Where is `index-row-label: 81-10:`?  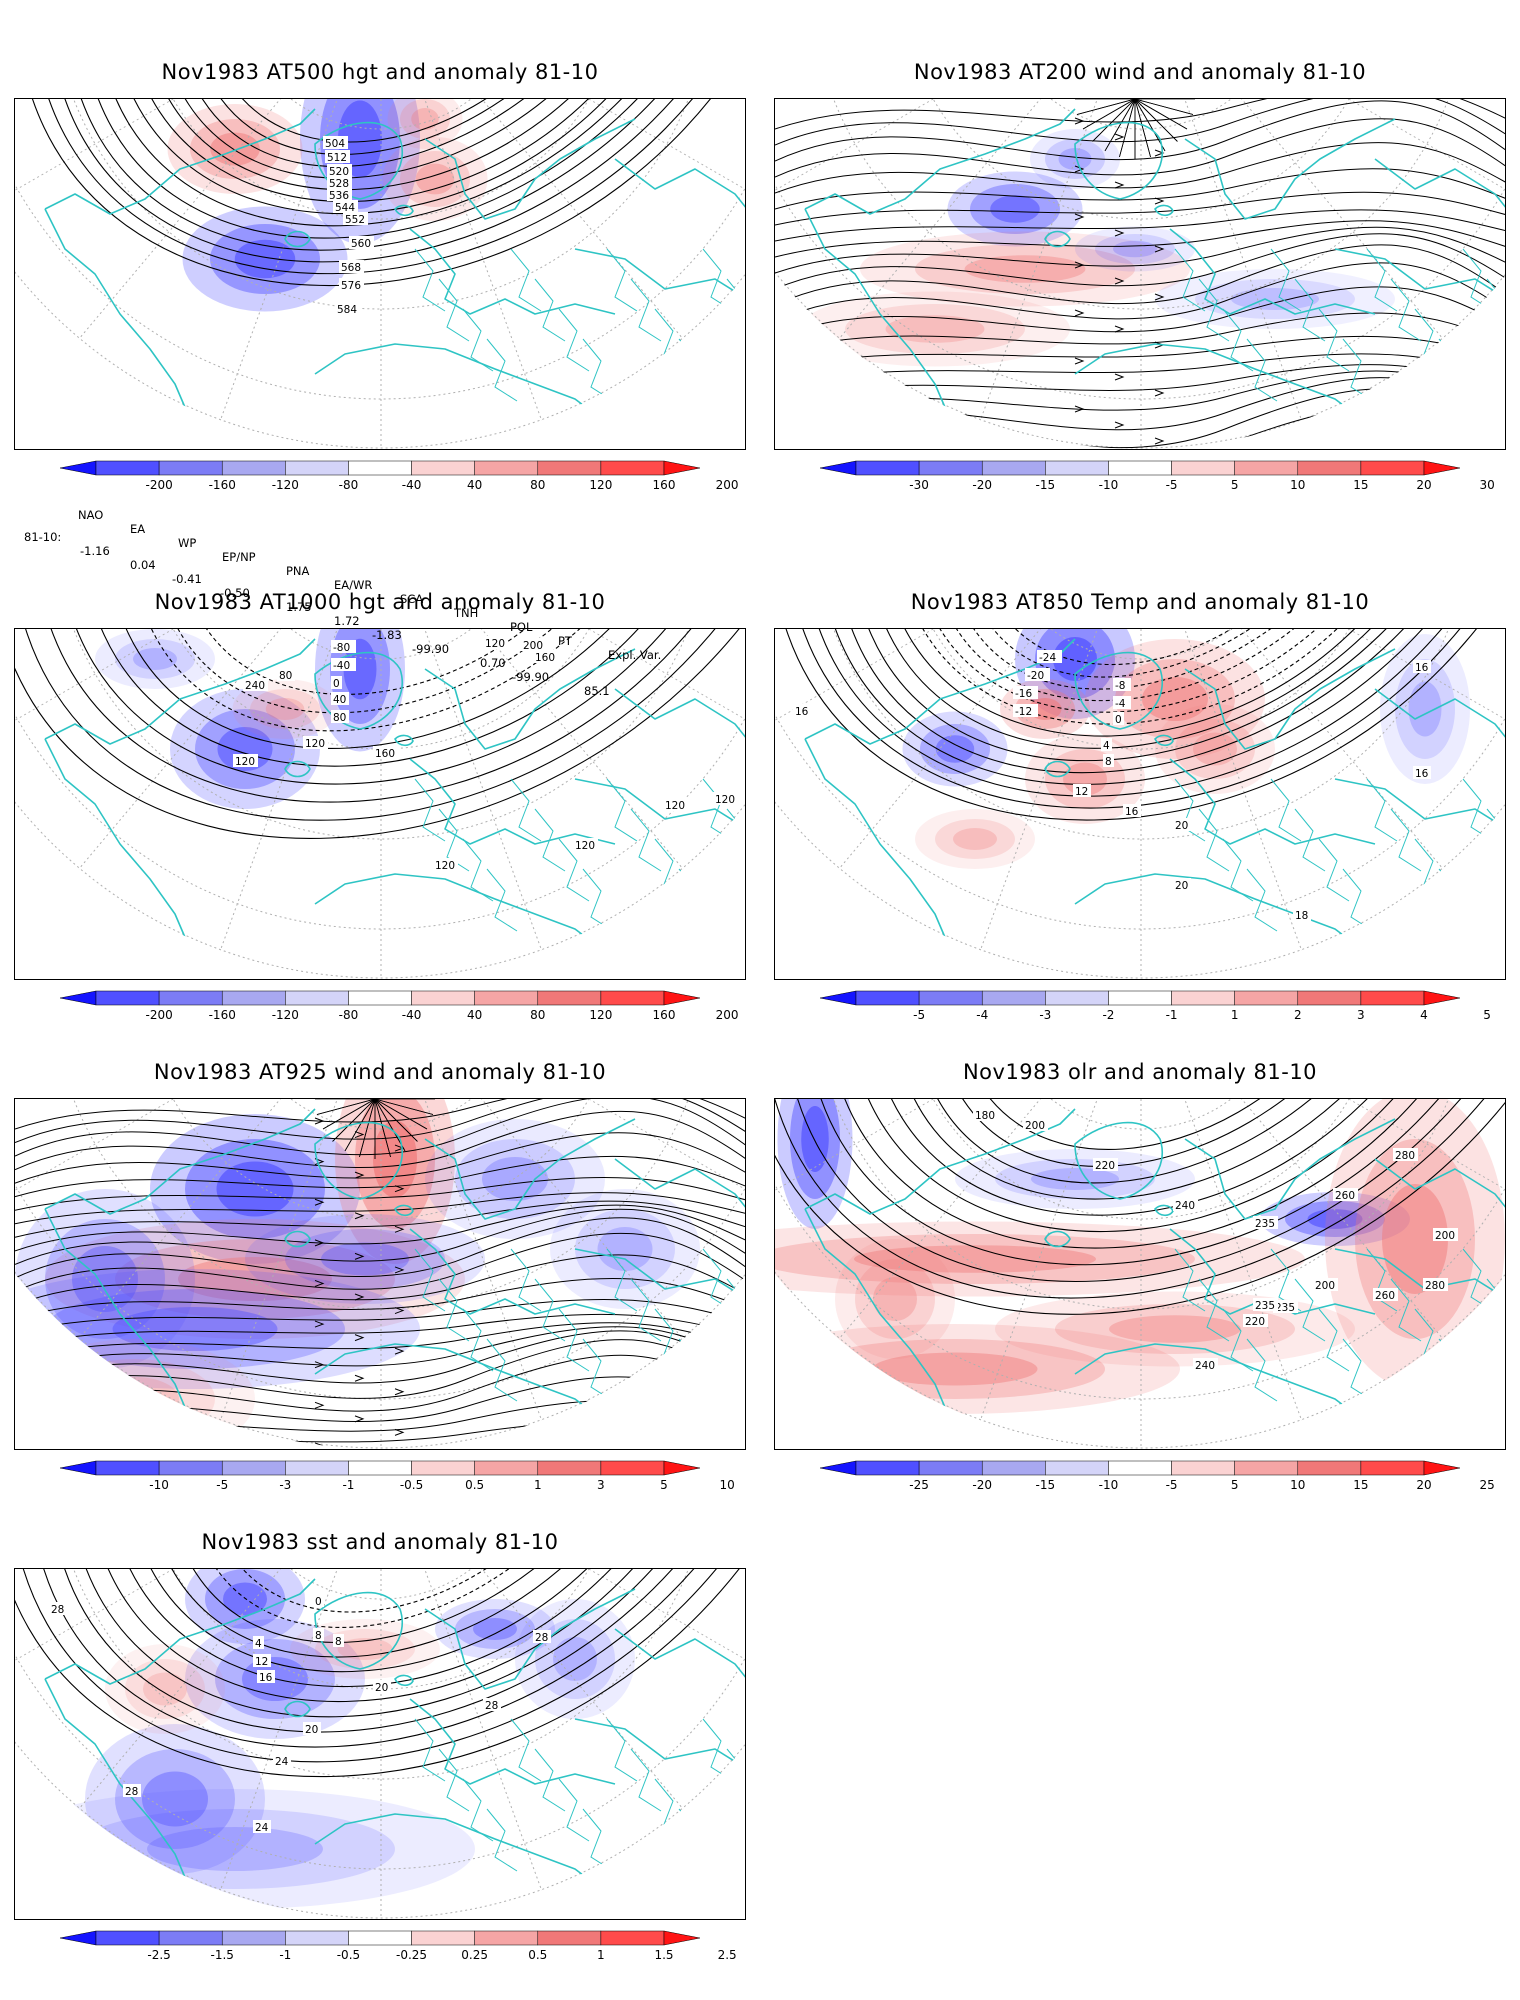 index-row-label: 81-10: is located at coordinates (43, 537).